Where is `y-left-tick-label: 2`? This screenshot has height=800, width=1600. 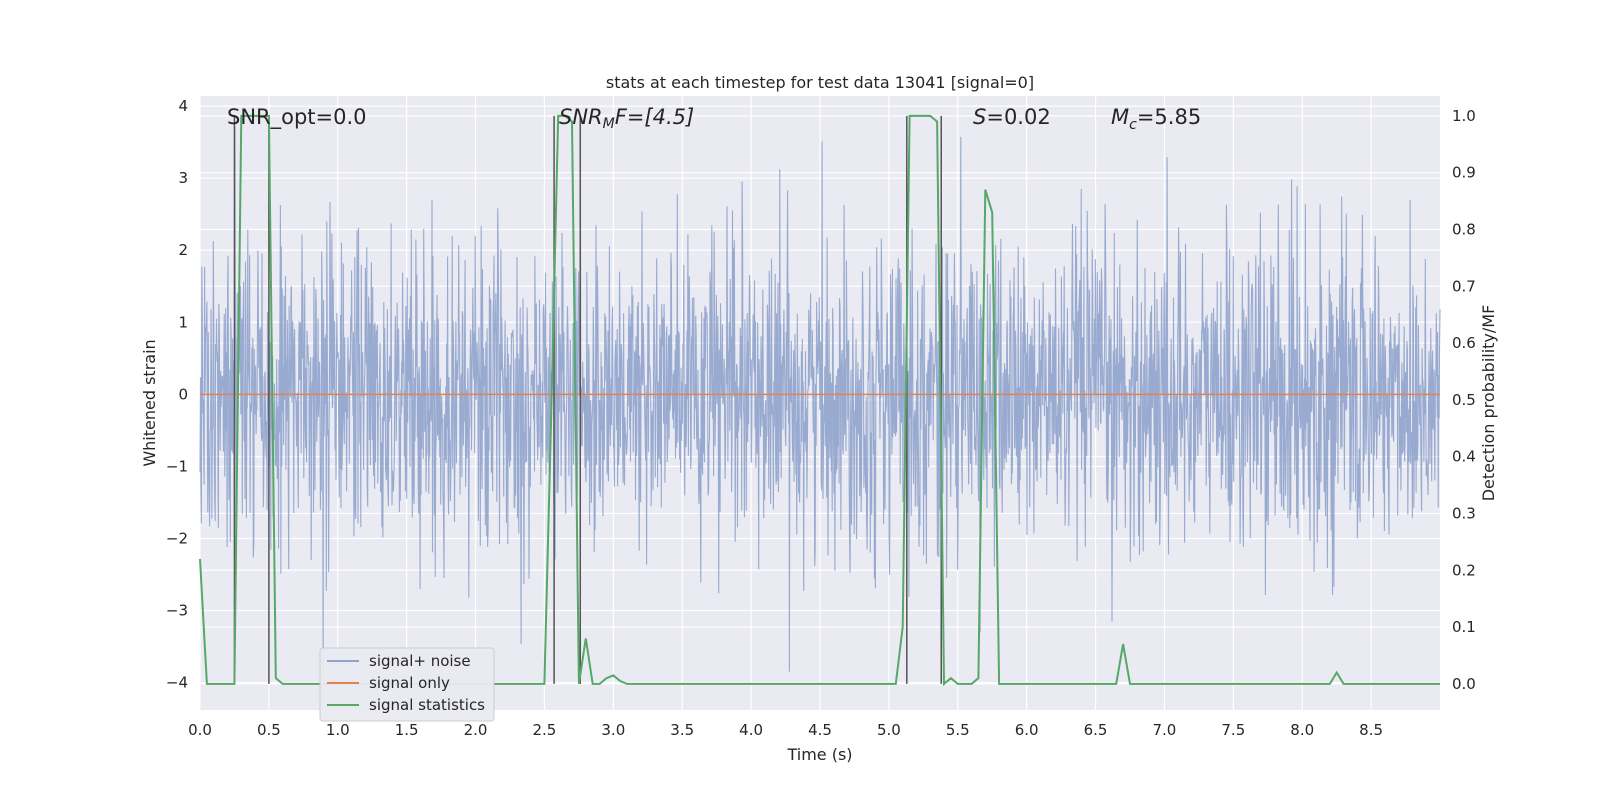 y-left-tick-label: 2 is located at coordinates (183, 250).